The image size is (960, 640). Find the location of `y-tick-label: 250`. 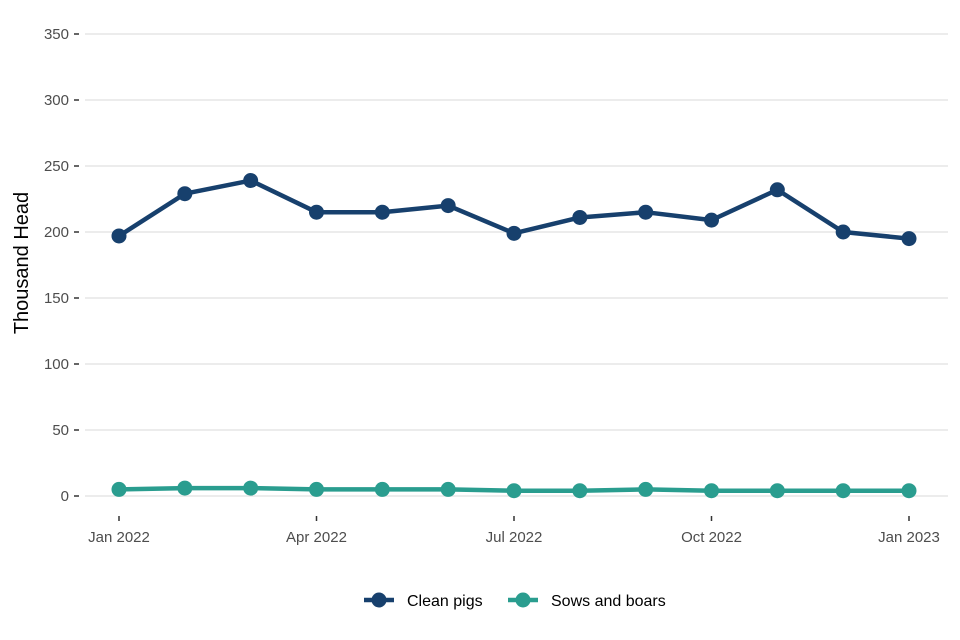

y-tick-label: 250 is located at coordinates (56, 166).